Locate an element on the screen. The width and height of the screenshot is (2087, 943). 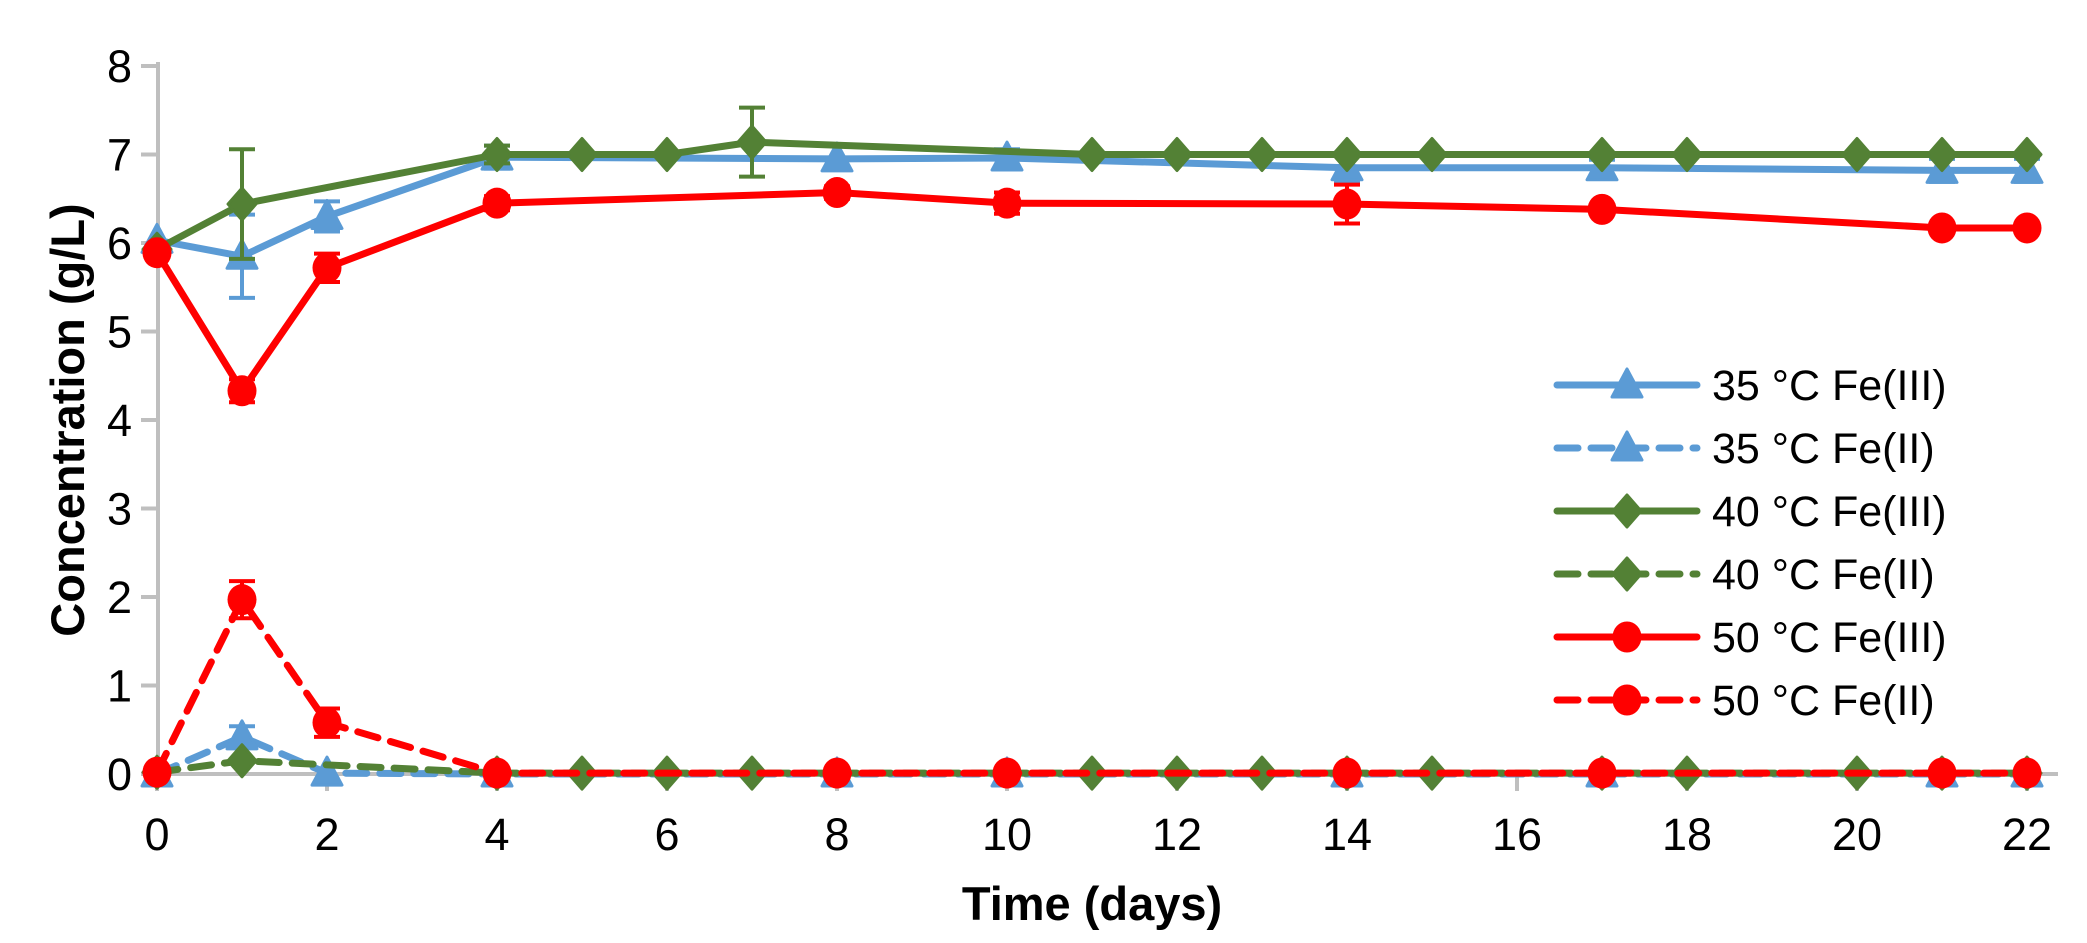
legend-item: 35 °C Fe(II) is located at coordinates (1744, 449).